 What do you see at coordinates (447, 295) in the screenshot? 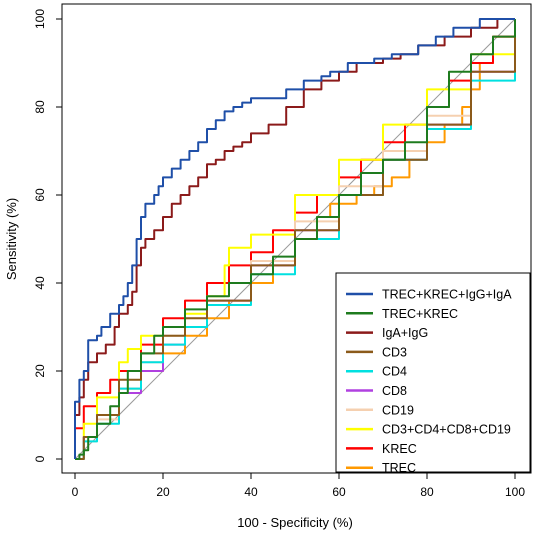
I see `legend-label: TREC+KREC+IgG+IgA` at bounding box center [447, 295].